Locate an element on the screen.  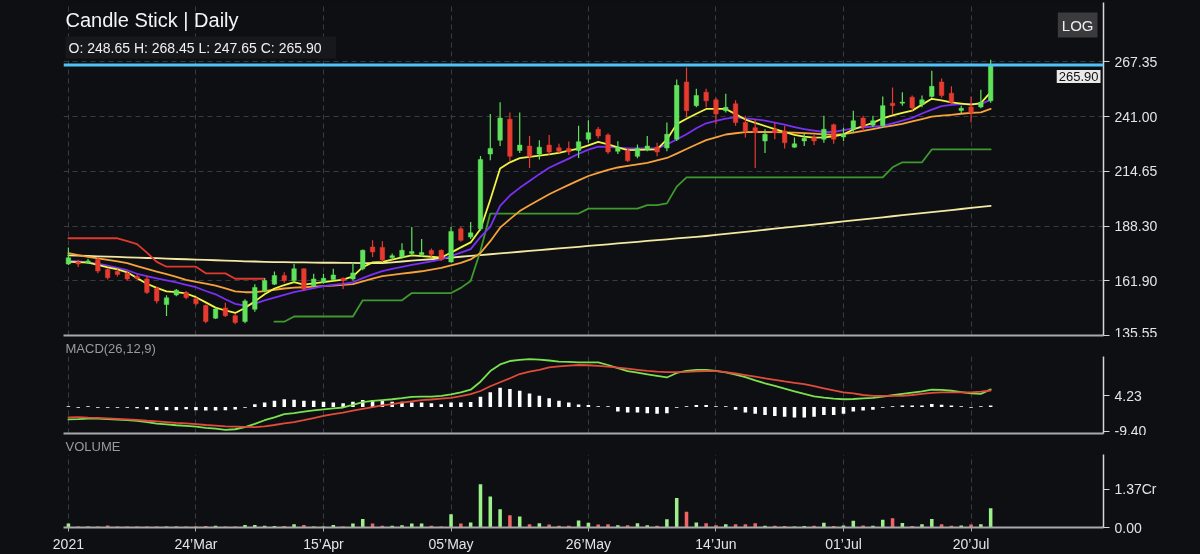
x-tick-label: 14’Jun is located at coordinates (716, 543).